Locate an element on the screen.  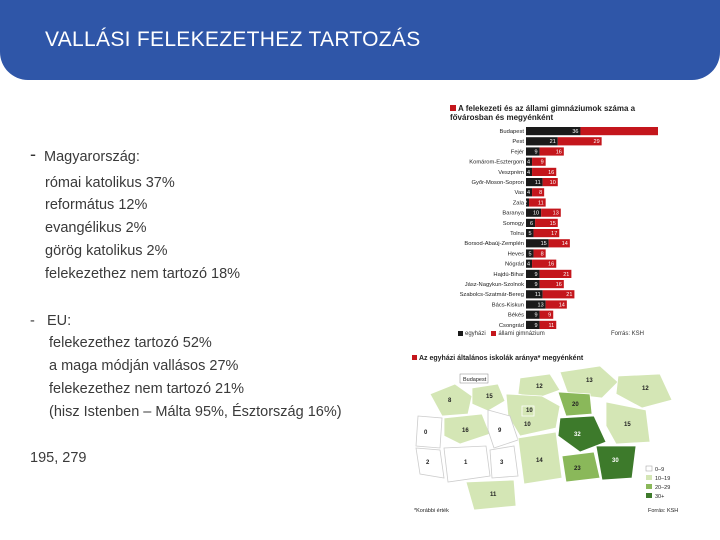
county-hajdu is located at coordinates (628, 423).